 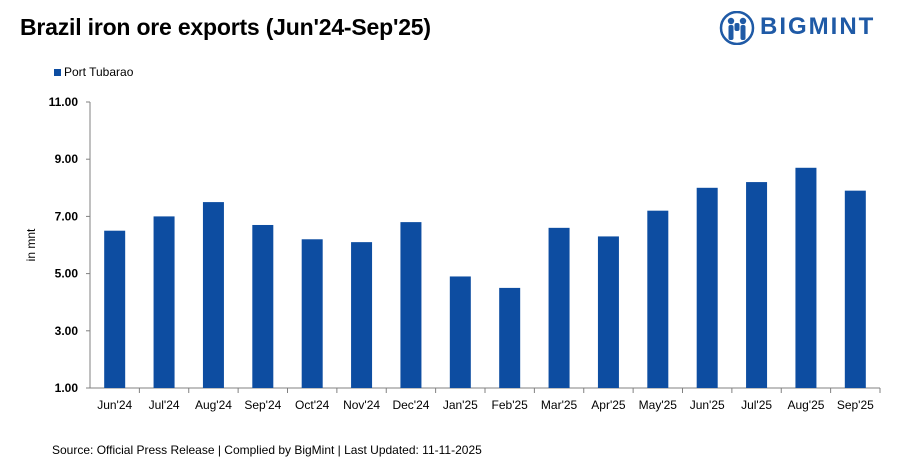 What do you see at coordinates (31, 244) in the screenshot?
I see `y-axis-label: in mnt` at bounding box center [31, 244].